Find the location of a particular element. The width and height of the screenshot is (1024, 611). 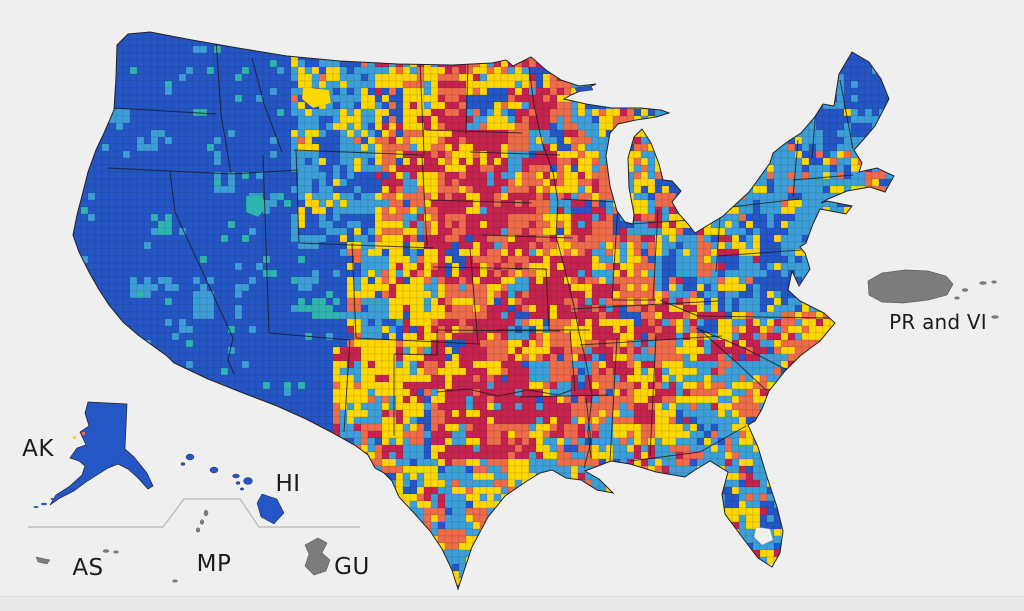

great-salt-lake-teal is located at coordinates (256, 205).